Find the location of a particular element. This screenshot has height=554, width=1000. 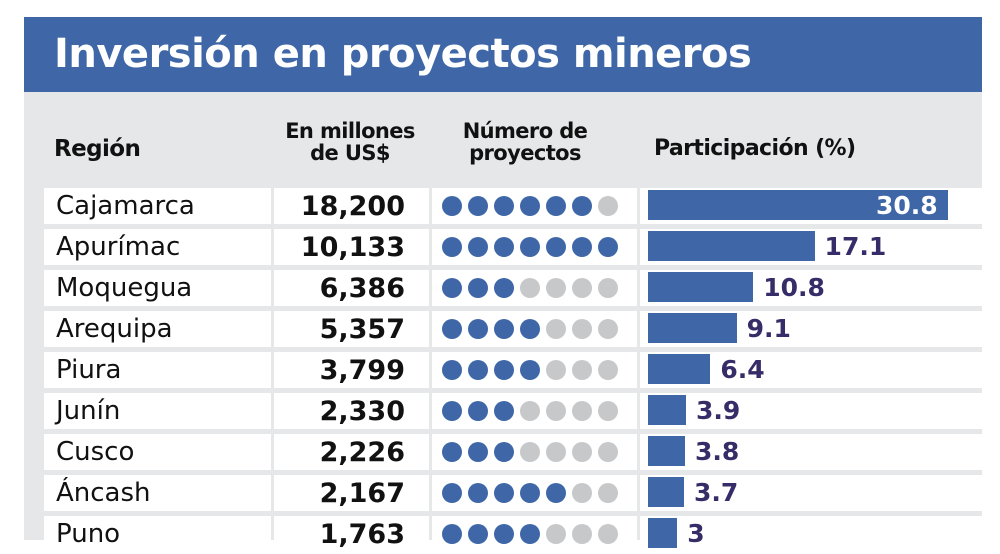

region-cell: Áncash is located at coordinates (157, 493).